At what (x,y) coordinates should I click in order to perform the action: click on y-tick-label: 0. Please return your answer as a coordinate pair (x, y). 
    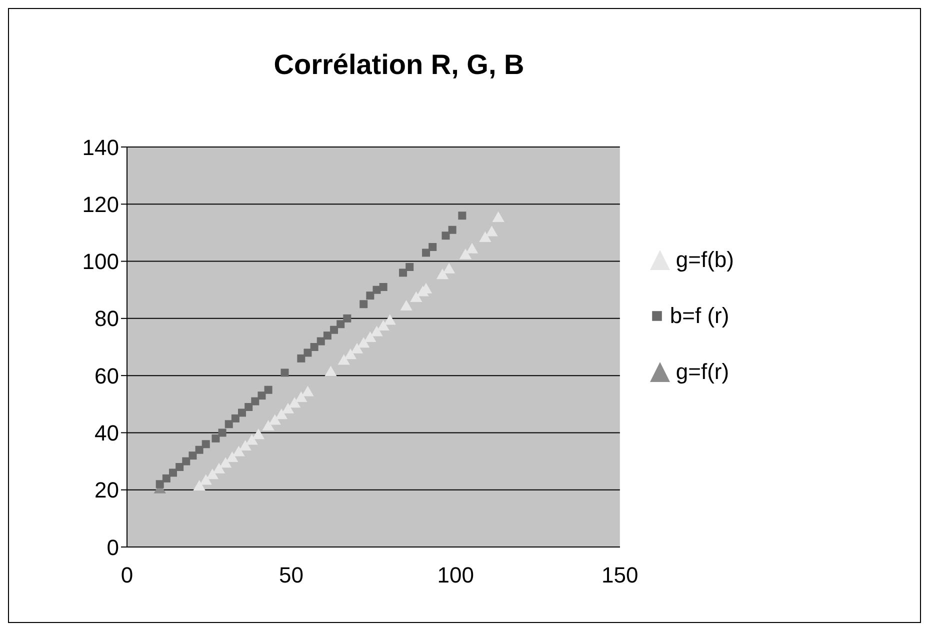
    Looking at the image, I should click on (112, 547).